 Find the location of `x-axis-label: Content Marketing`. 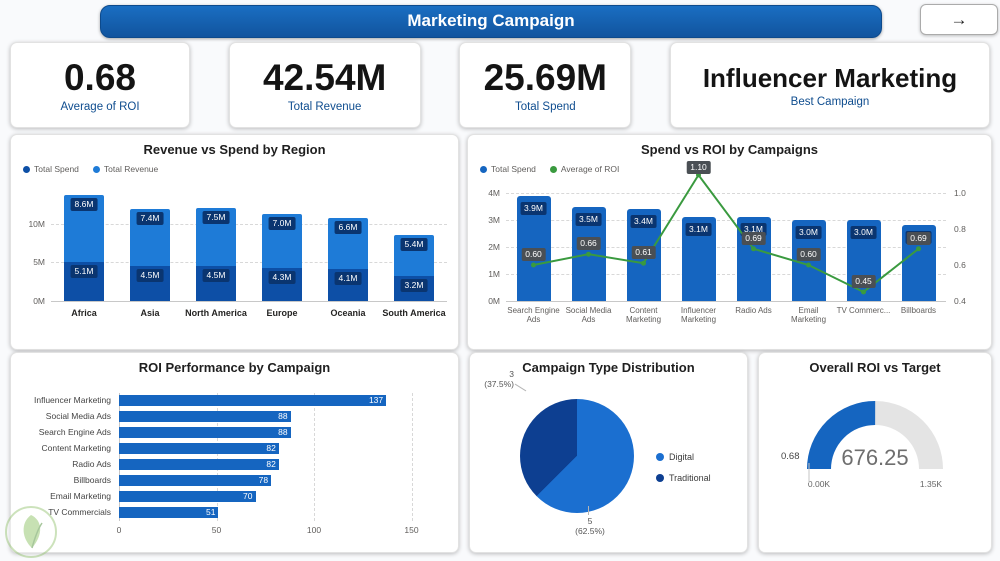

x-axis-label: Content Marketing is located at coordinates (643, 315).